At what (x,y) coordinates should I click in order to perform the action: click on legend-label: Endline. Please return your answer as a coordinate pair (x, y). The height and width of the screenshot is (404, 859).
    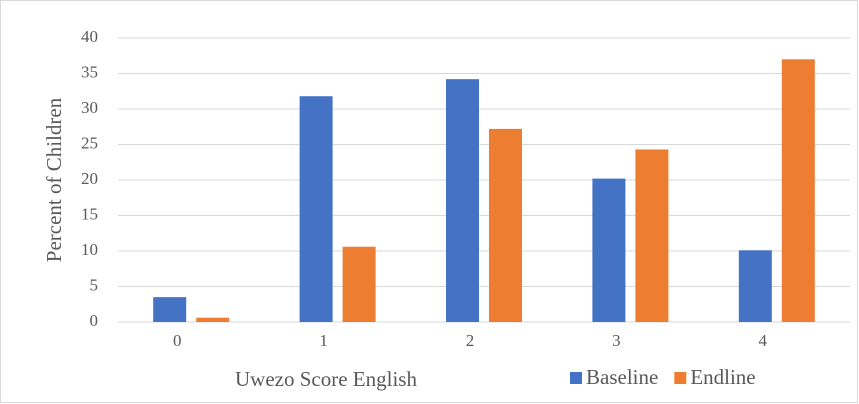
    Looking at the image, I should click on (722, 377).